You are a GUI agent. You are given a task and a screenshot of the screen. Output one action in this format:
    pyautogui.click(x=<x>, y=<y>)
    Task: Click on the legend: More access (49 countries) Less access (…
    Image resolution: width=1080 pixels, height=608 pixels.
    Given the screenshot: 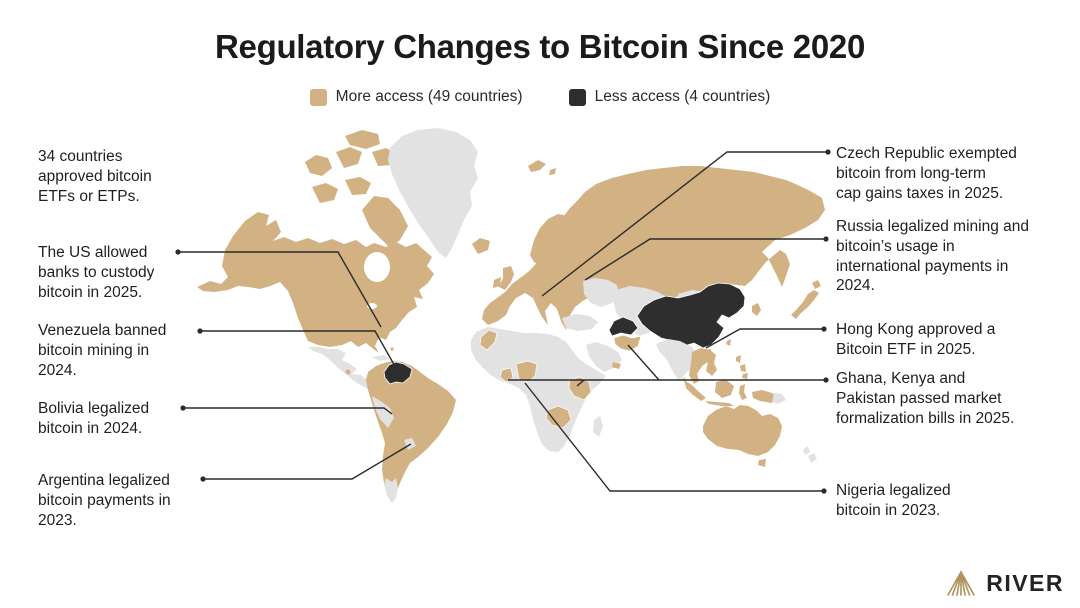 What is the action you would take?
    pyautogui.click(x=540, y=97)
    